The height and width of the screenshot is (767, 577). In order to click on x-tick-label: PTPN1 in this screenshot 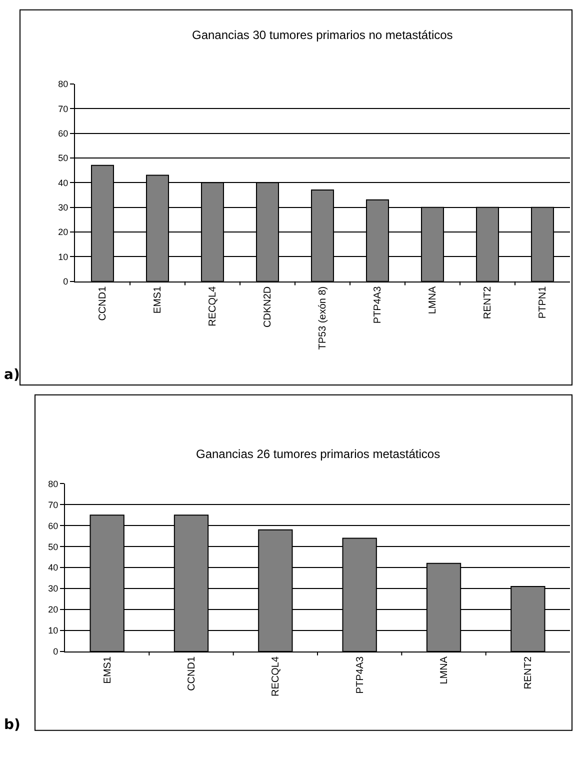, I will do `click(543, 302)`.